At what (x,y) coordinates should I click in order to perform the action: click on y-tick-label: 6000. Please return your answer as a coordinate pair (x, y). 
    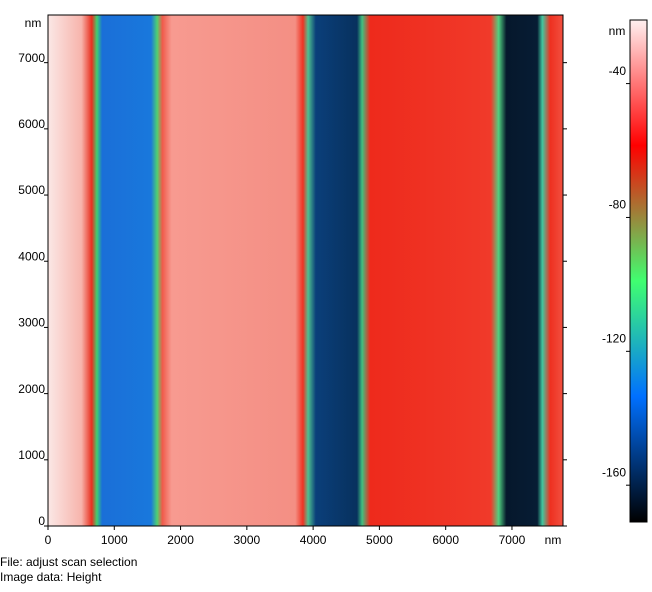
    Looking at the image, I should click on (31, 124).